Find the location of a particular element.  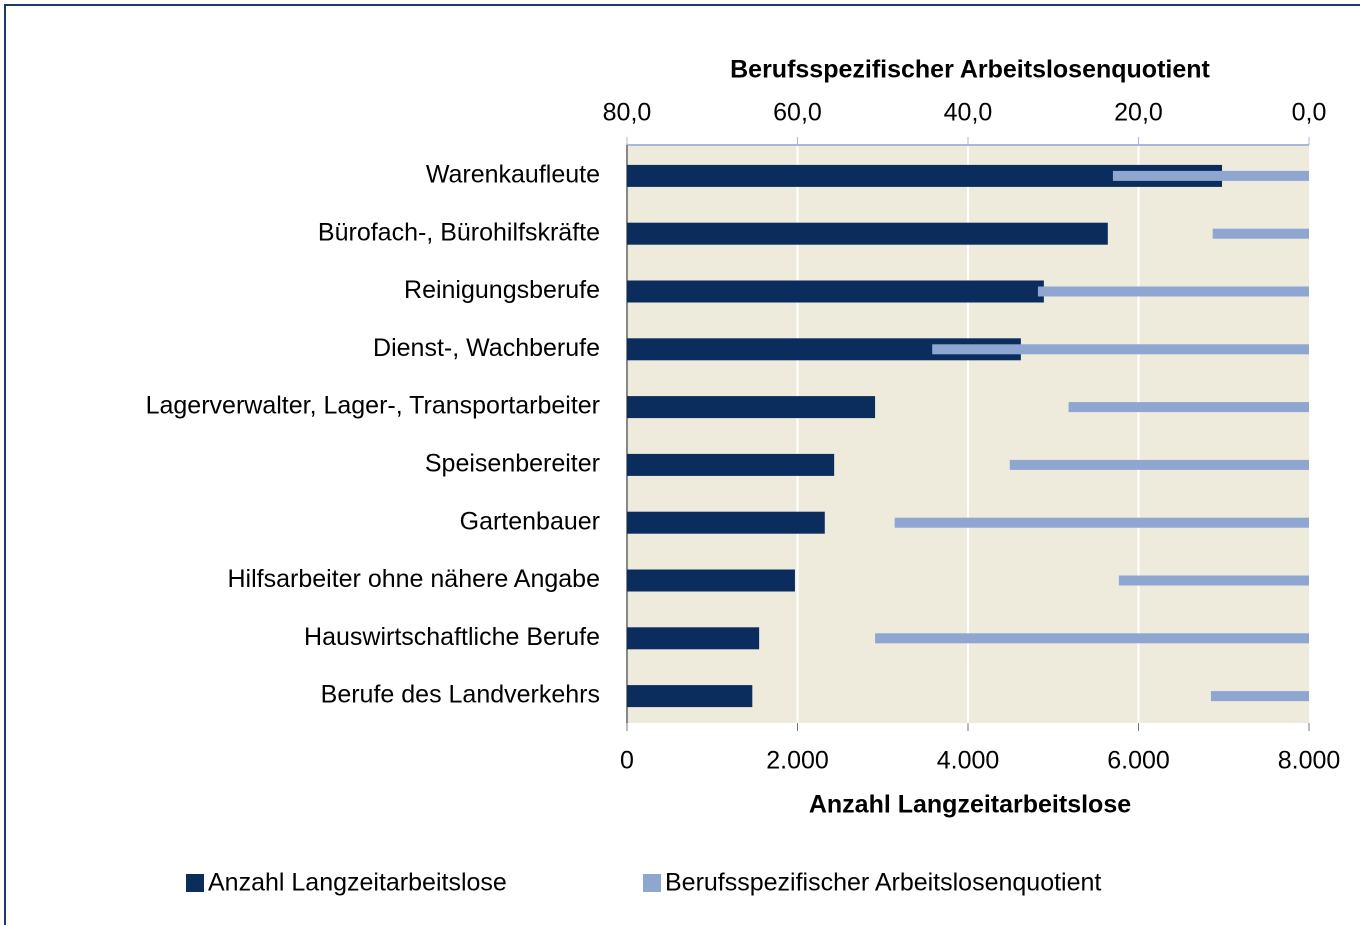

x-tick-label: 8.000 is located at coordinates (1309, 761).